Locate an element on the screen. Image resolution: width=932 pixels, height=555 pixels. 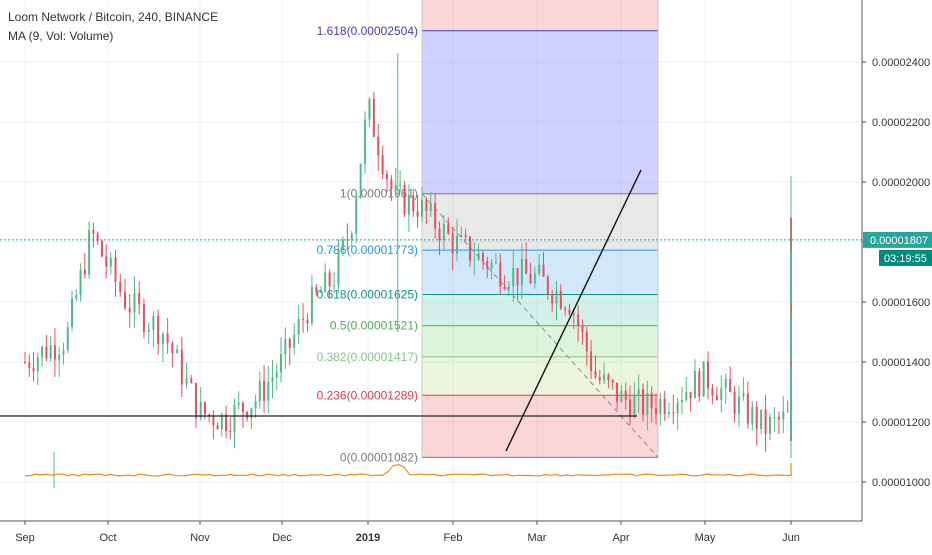
volume-ma is located at coordinates (408, 470).